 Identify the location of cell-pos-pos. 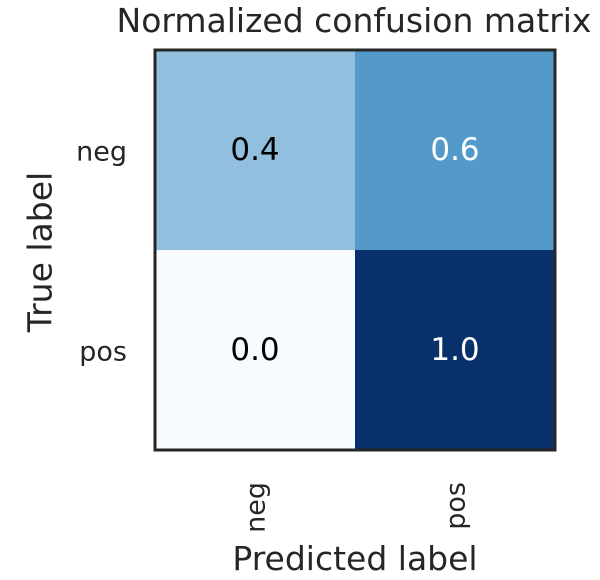
(455, 350).